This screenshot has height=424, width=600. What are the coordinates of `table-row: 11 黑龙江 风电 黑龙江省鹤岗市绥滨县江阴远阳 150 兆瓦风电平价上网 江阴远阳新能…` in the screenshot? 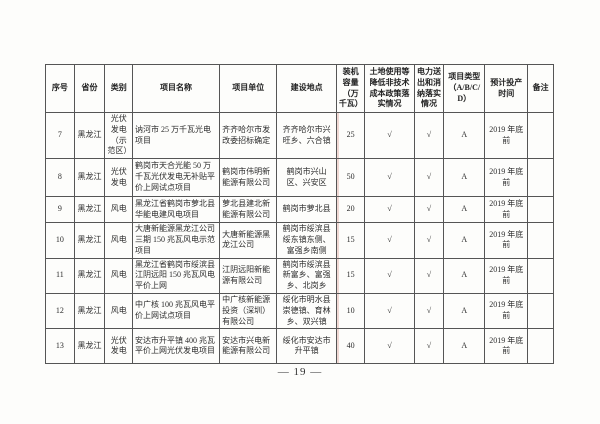 It's located at (299, 275).